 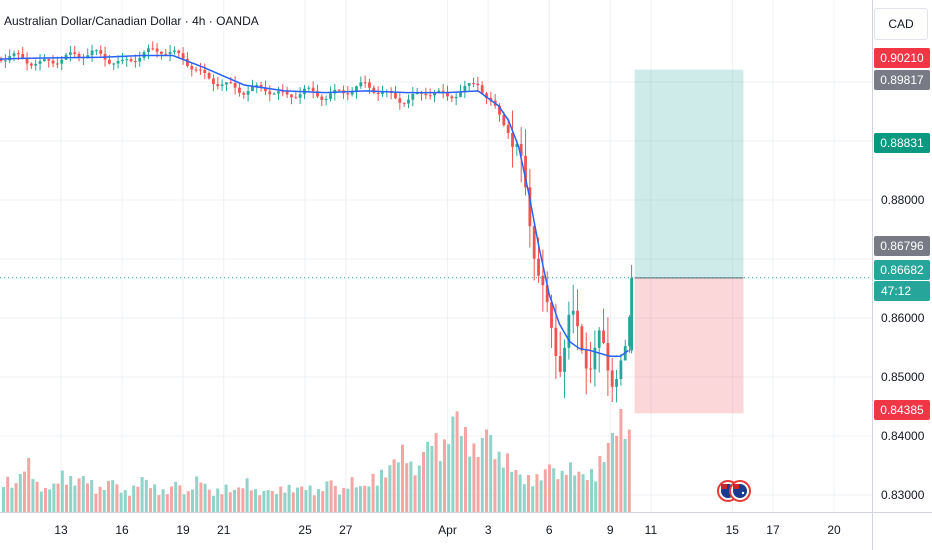 What do you see at coordinates (488, 530) in the screenshot?
I see `x-tick-label: 3` at bounding box center [488, 530].